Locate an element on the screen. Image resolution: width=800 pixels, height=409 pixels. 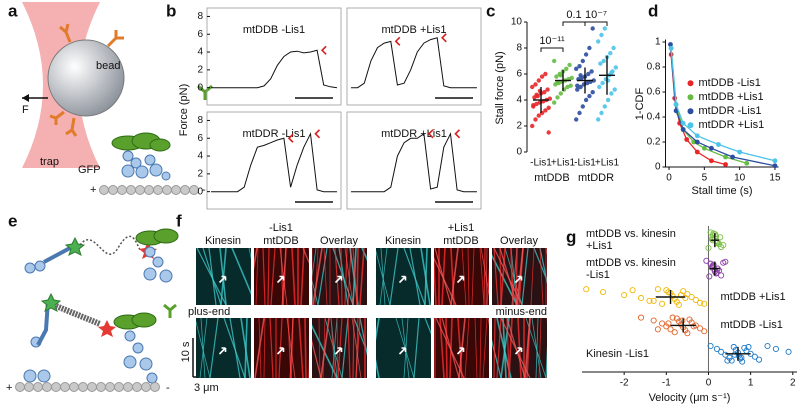
row-label: Kinesin -Lis1 is located at coordinates (617, 353).